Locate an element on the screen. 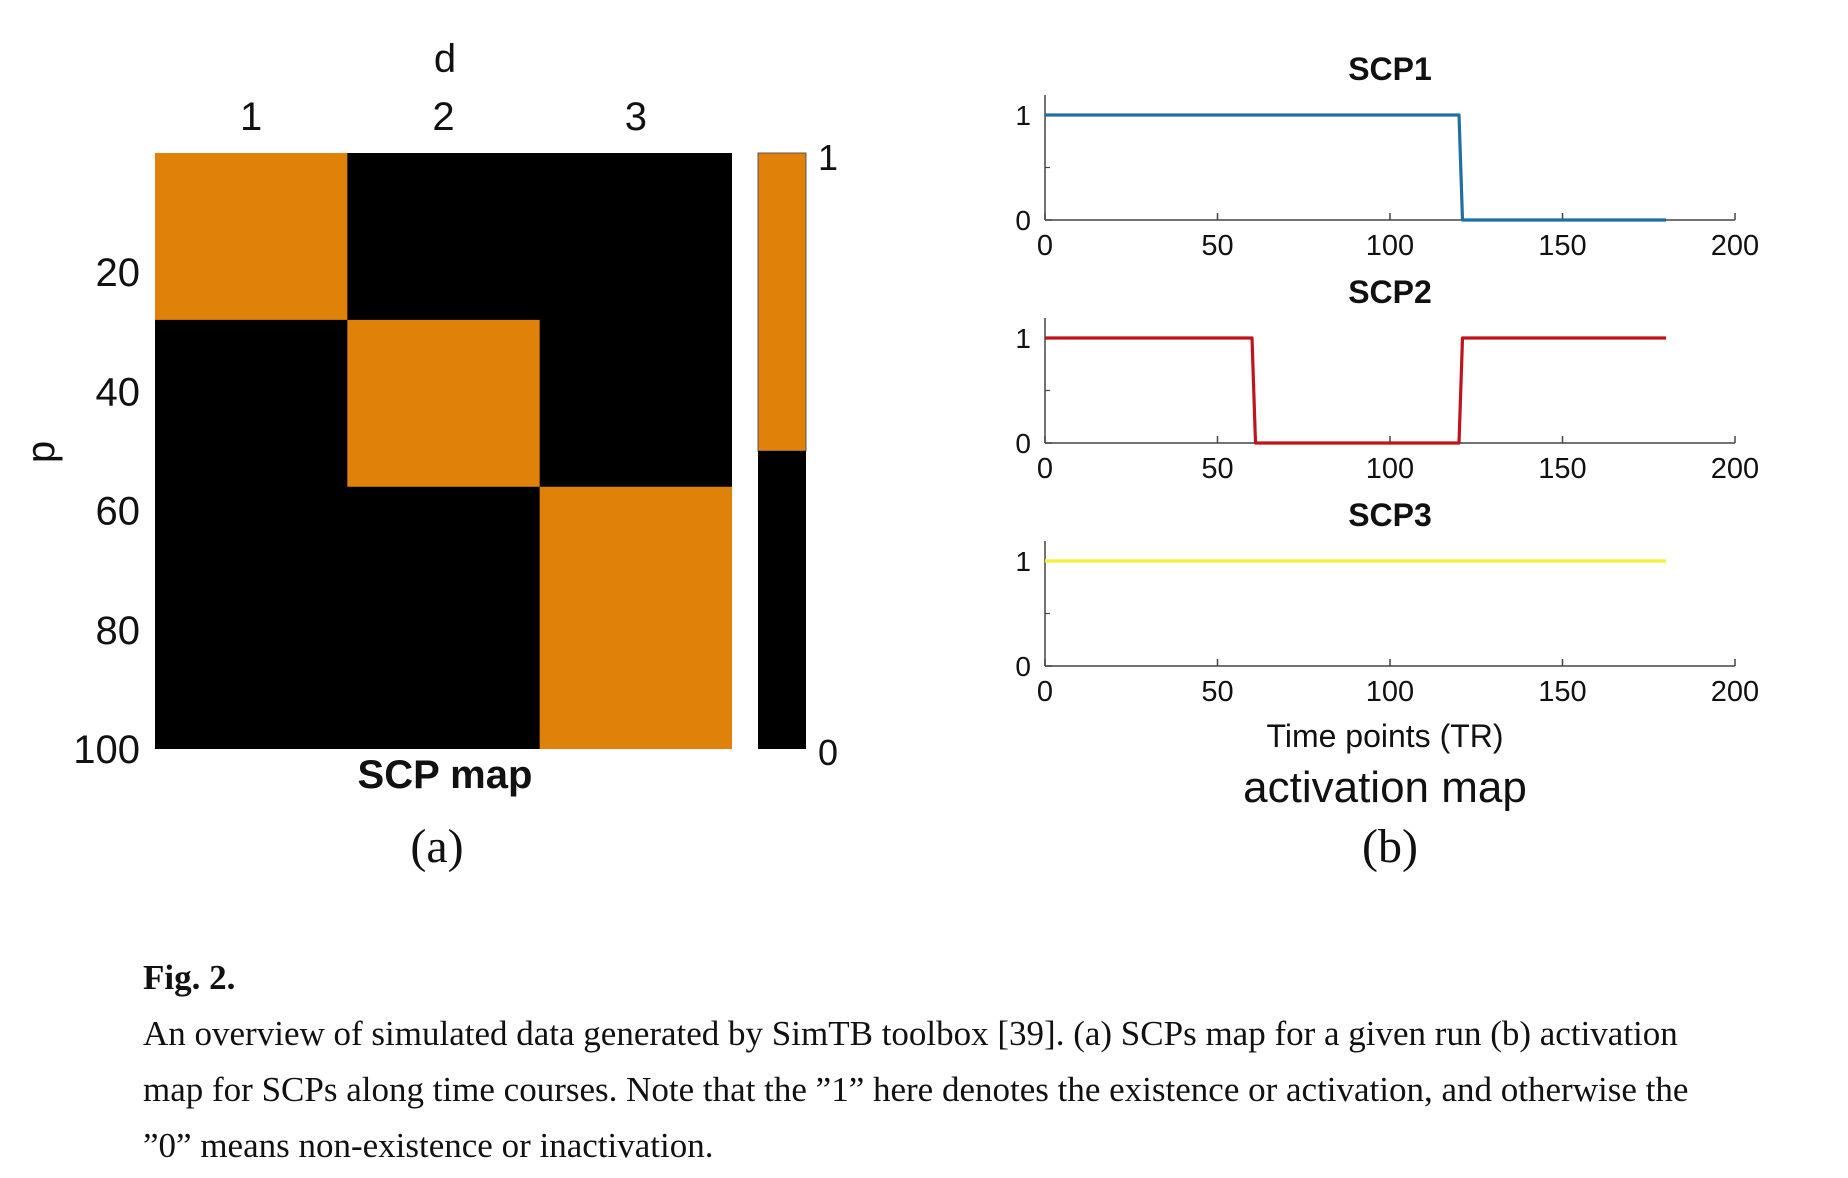 This screenshot has height=1178, width=1848. colorbar-high-segment is located at coordinates (782, 302).